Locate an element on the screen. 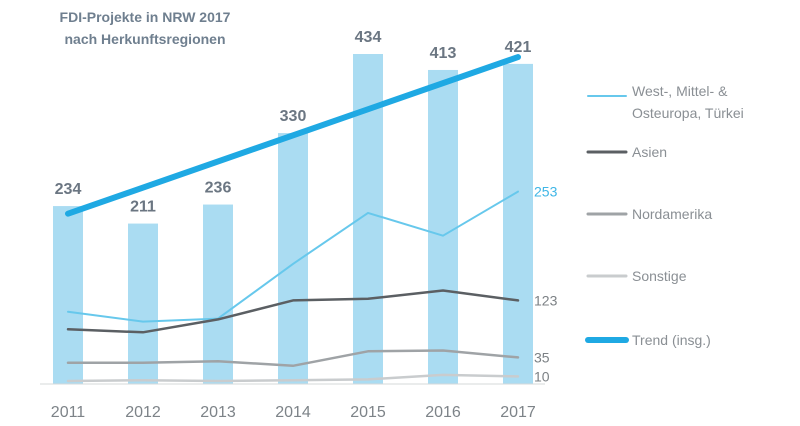  bar-value-label-2017: 421 is located at coordinates (518, 47).